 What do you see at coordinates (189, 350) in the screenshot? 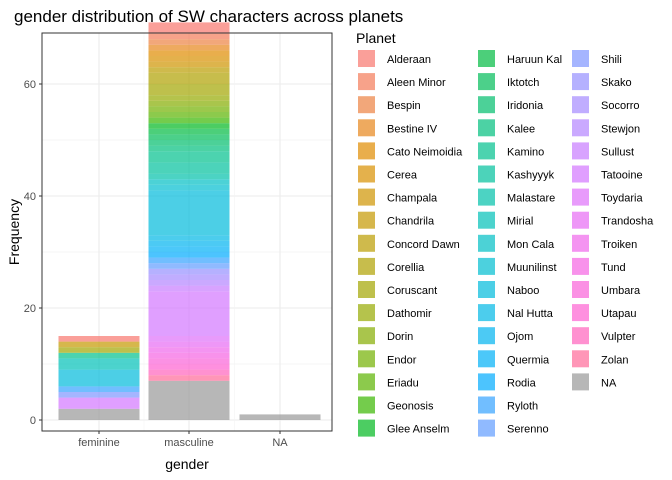
I see `bar-segment-masculine-troiken` at bounding box center [189, 350].